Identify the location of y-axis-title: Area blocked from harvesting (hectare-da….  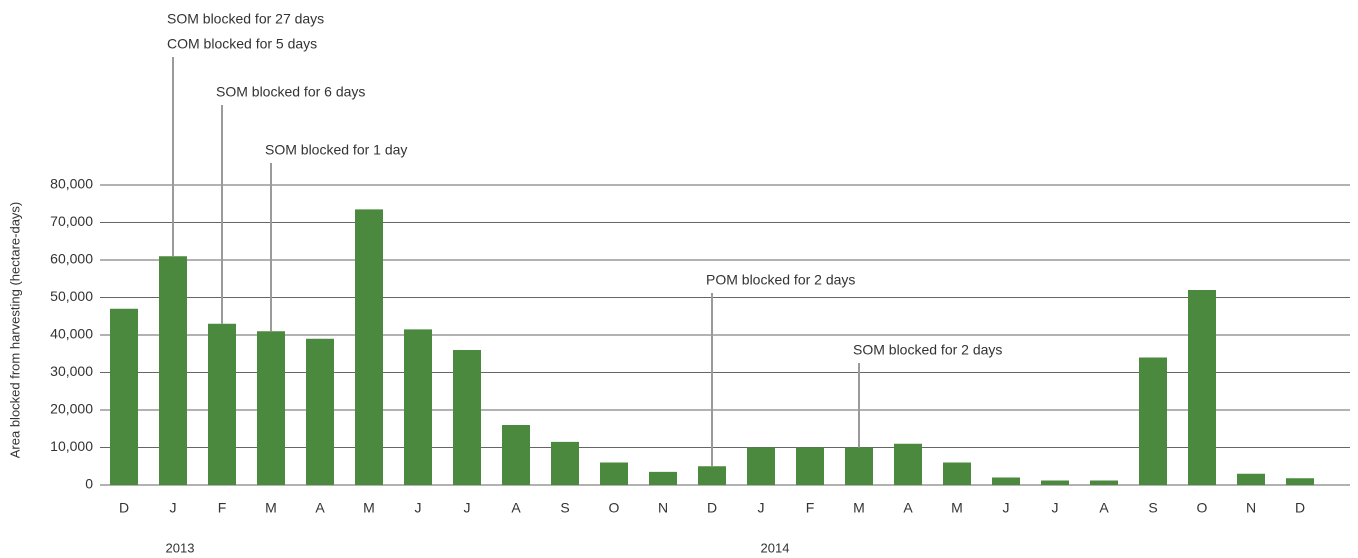
(14, 330).